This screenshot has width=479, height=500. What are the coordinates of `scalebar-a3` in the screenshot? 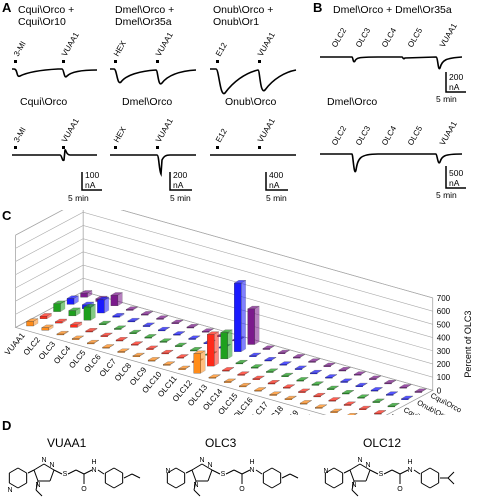 It's located at (276, 181).